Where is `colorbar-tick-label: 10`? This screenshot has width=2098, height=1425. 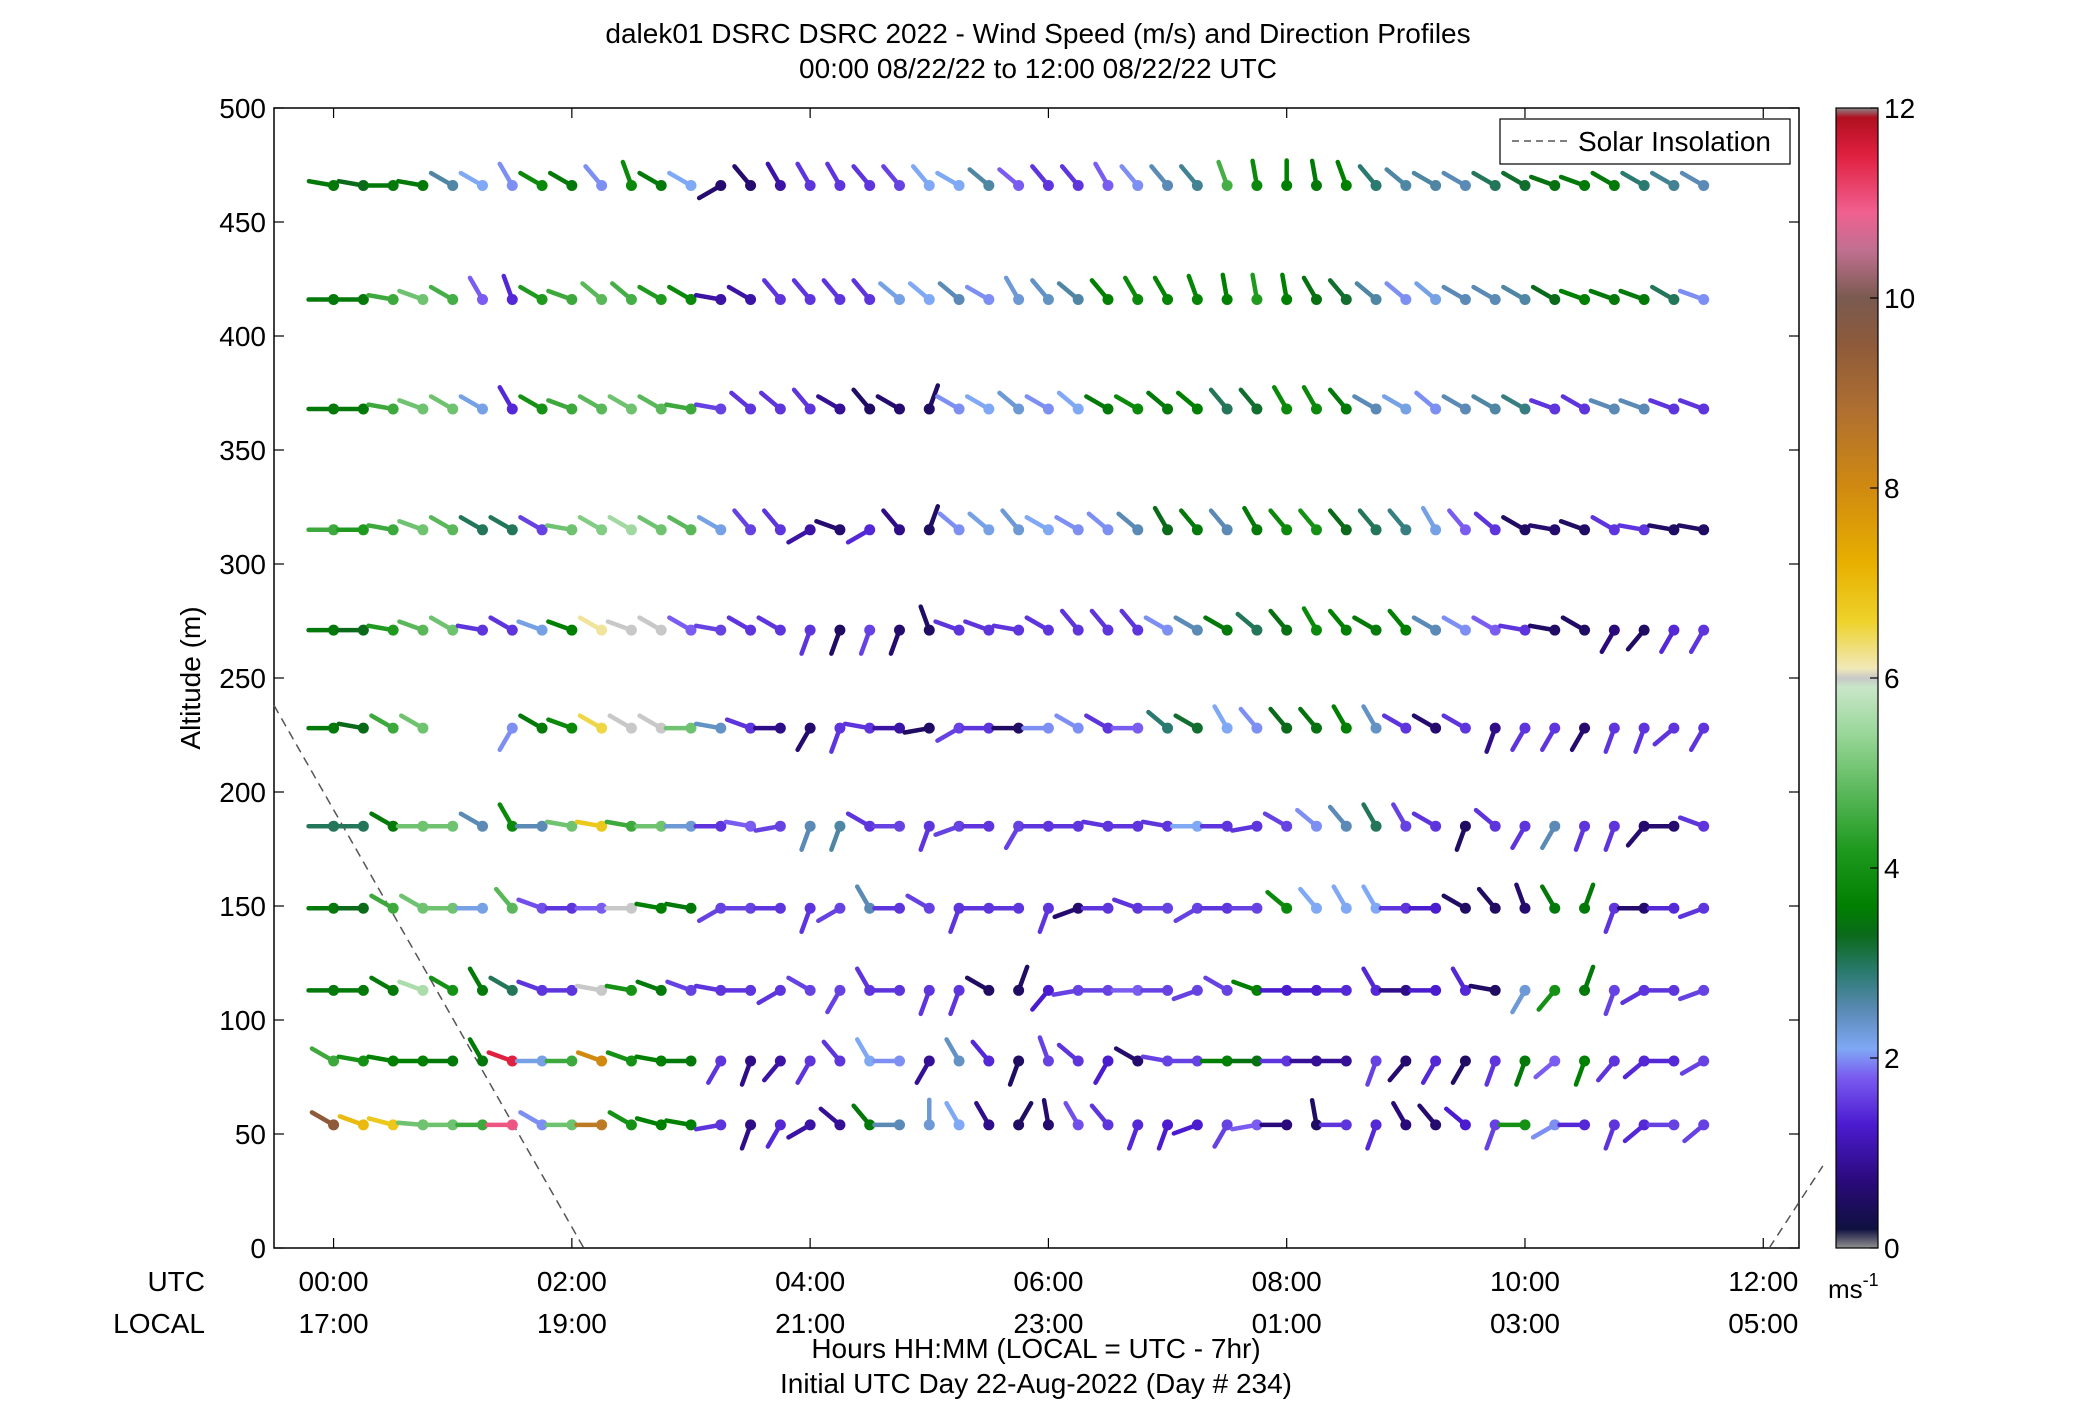
colorbar-tick-label: 10 is located at coordinates (1899, 298).